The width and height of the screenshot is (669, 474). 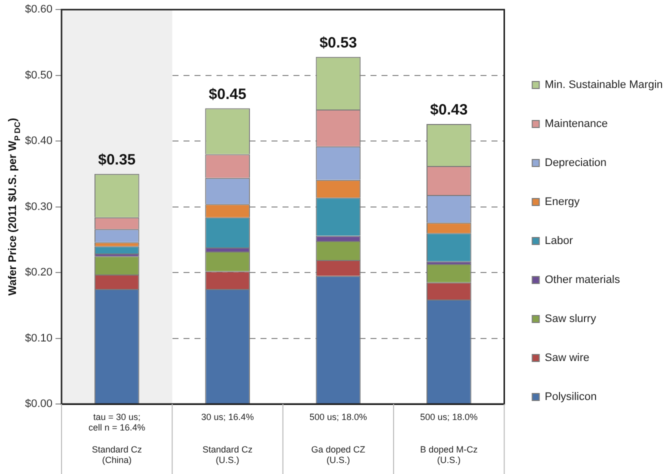 What do you see at coordinates (38, 338) in the screenshot?
I see `y-tick-label: $0.10` at bounding box center [38, 338].